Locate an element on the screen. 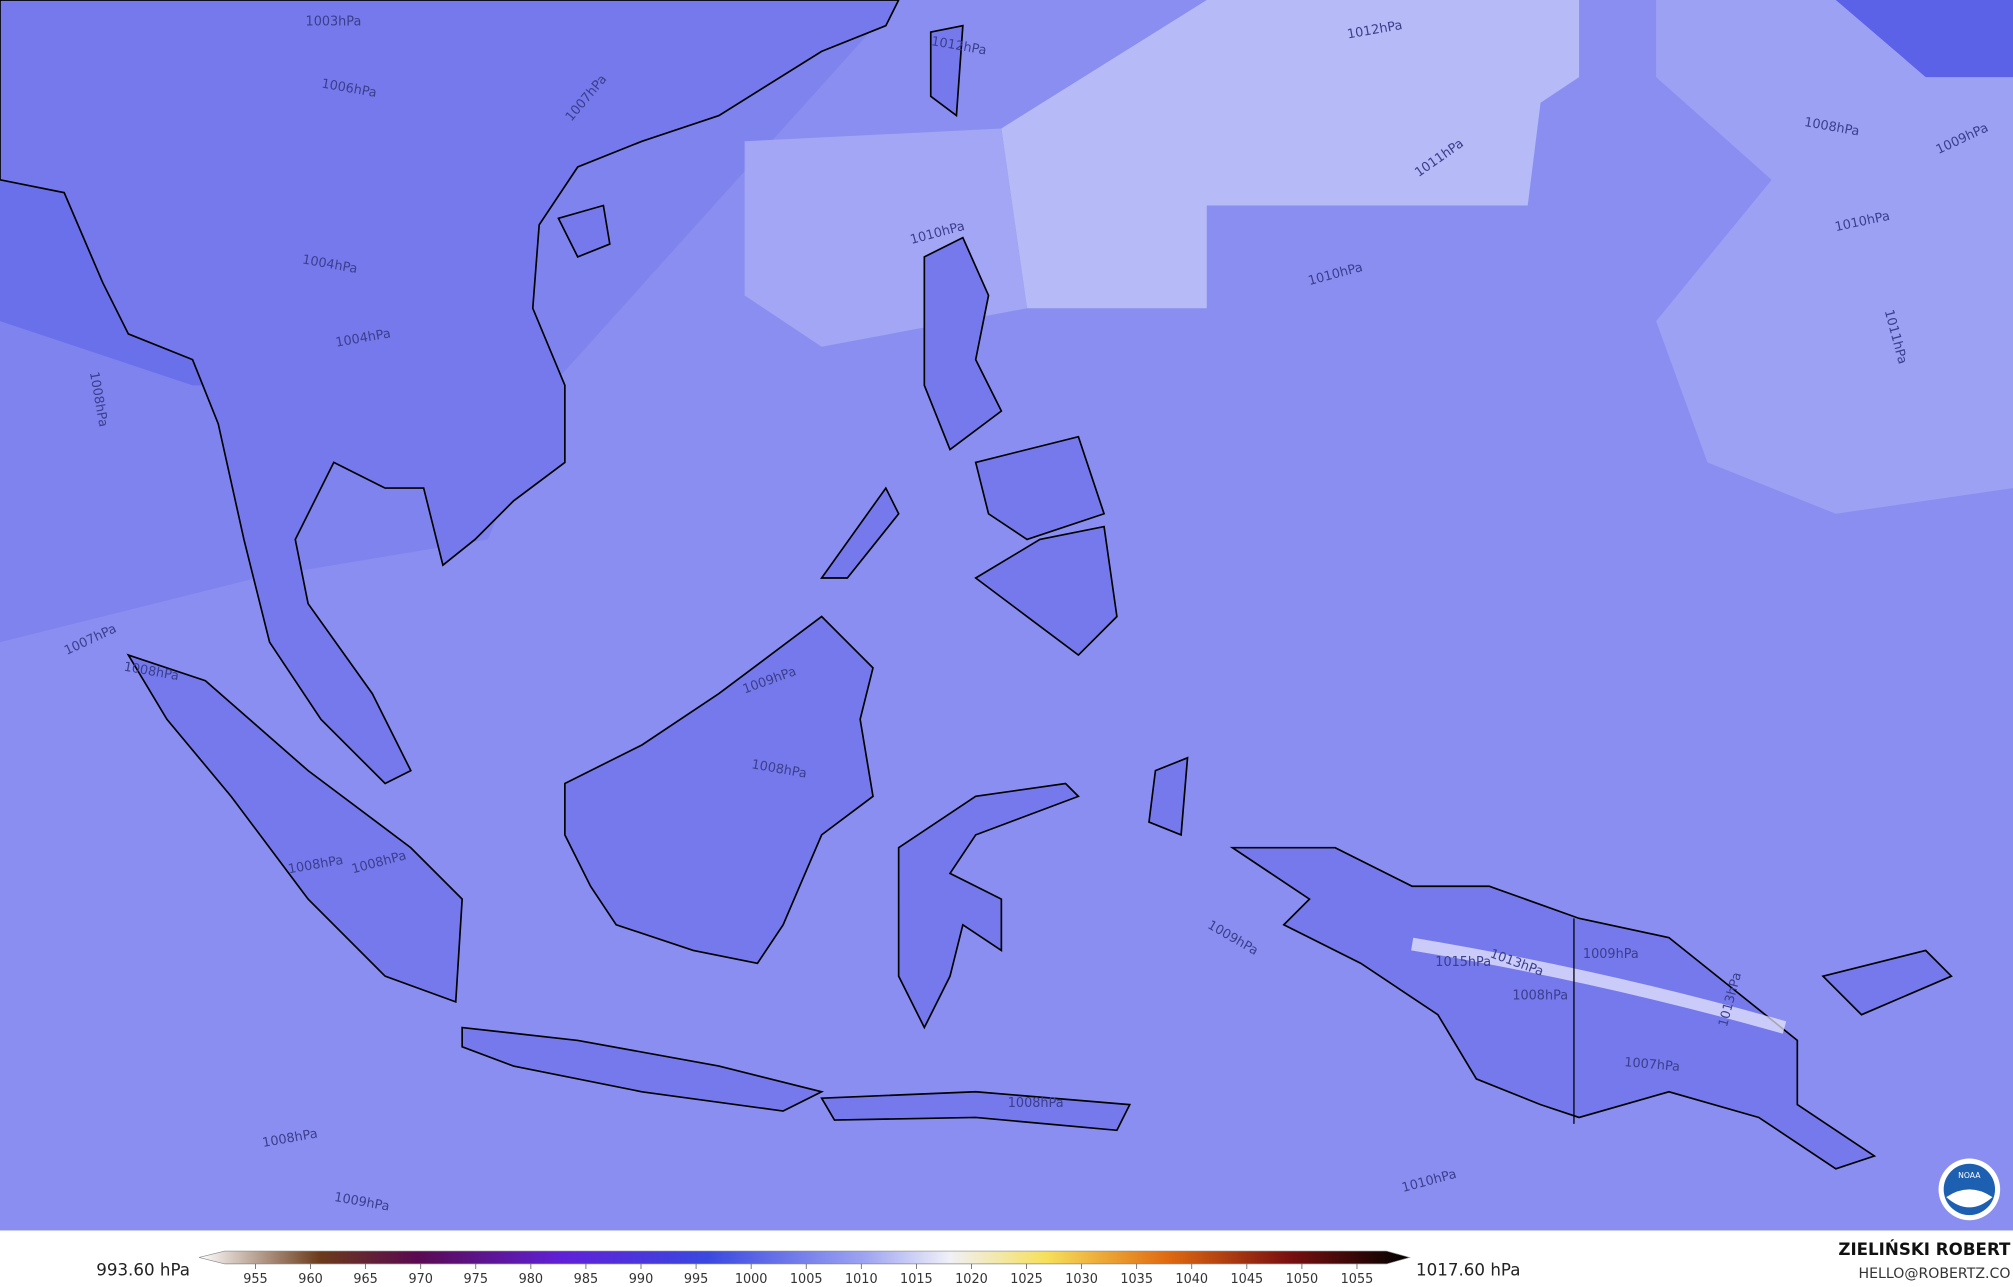 This screenshot has height=1287, width=2013. colorbar-tick-label: 1010 is located at coordinates (861, 1279).